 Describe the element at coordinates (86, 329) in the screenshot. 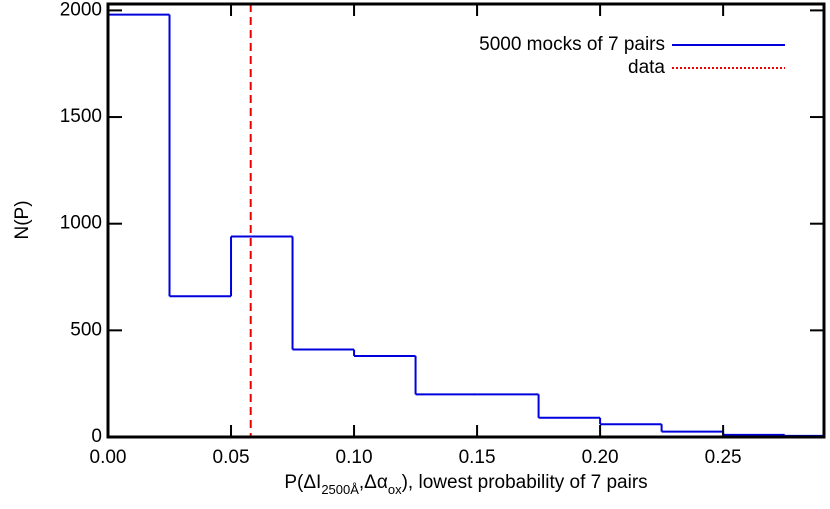

I see `y-tick-label: 500` at that location.